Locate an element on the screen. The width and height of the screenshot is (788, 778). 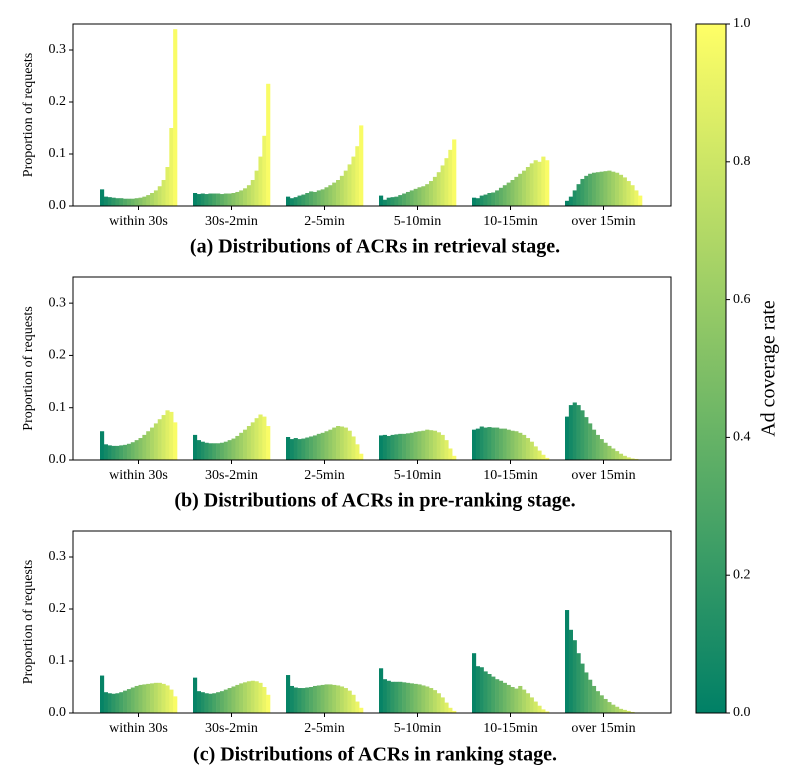
x-tick-label: within 30s is located at coordinates (138, 221).